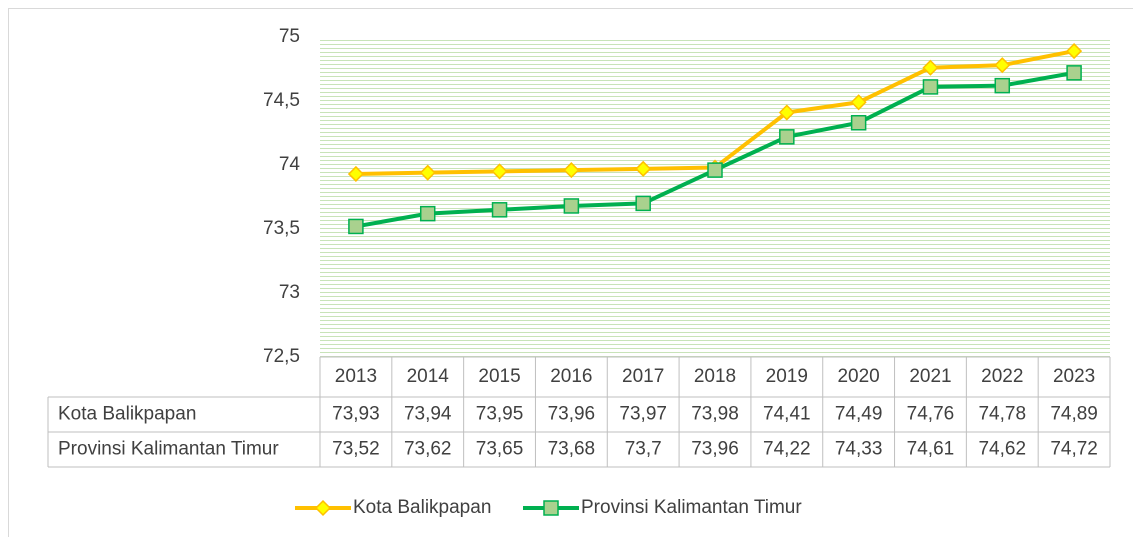 The width and height of the screenshot is (1133, 543). Describe the element at coordinates (643, 449) in the screenshot. I see `table-value: 73,7` at that location.